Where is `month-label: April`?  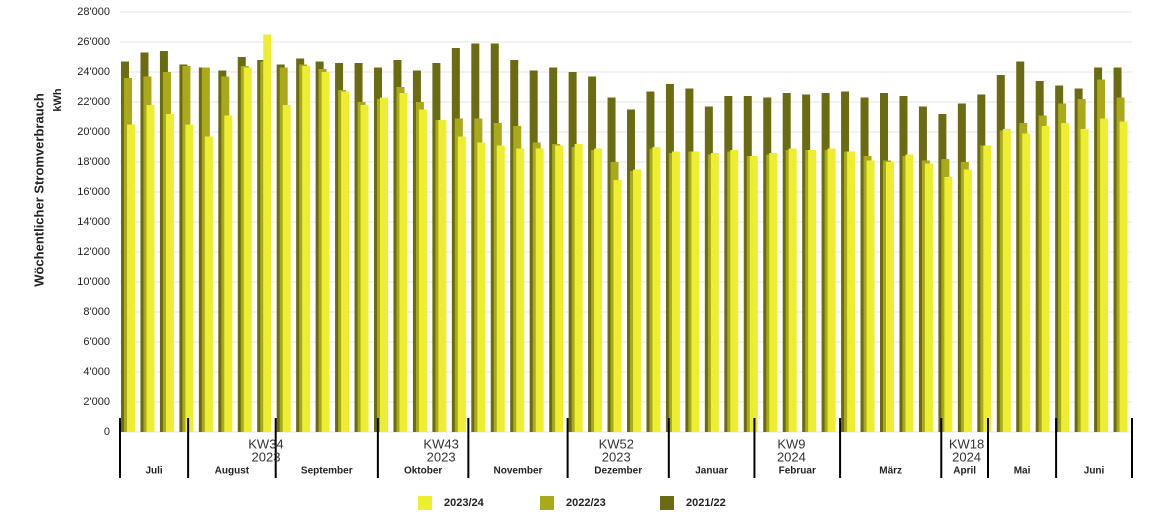 month-label: April is located at coordinates (964, 471).